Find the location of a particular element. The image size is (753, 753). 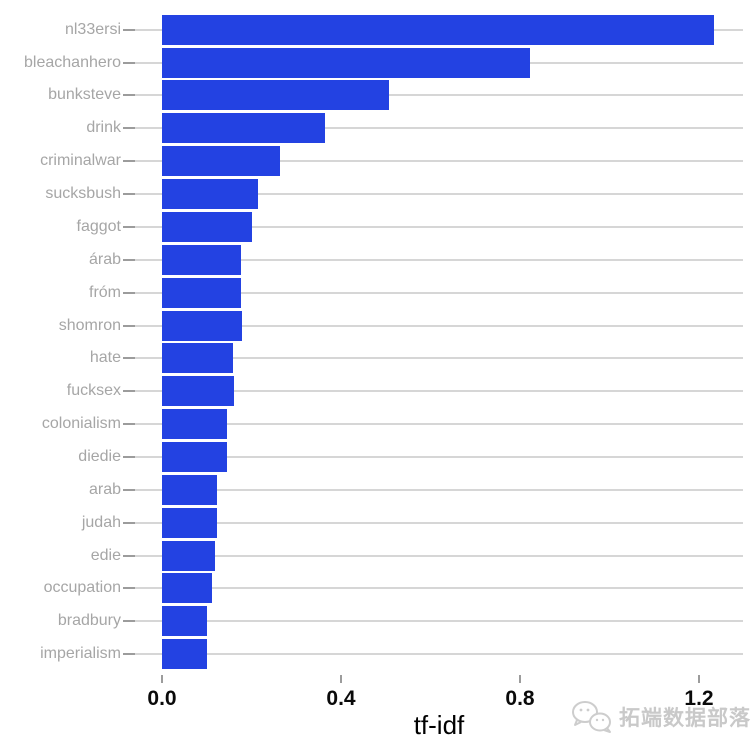

bar-fucksex is located at coordinates (198, 391).